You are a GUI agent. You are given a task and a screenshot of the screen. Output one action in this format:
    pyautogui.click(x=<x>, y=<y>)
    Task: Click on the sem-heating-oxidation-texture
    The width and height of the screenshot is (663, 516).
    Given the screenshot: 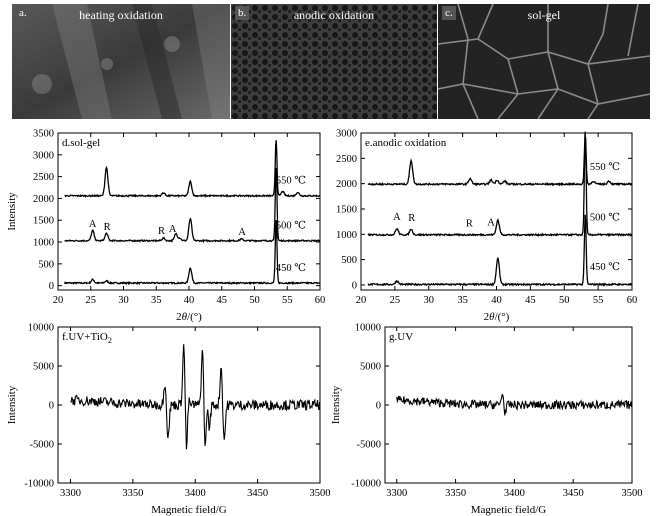 What is the action you would take?
    pyautogui.click(x=121, y=61)
    